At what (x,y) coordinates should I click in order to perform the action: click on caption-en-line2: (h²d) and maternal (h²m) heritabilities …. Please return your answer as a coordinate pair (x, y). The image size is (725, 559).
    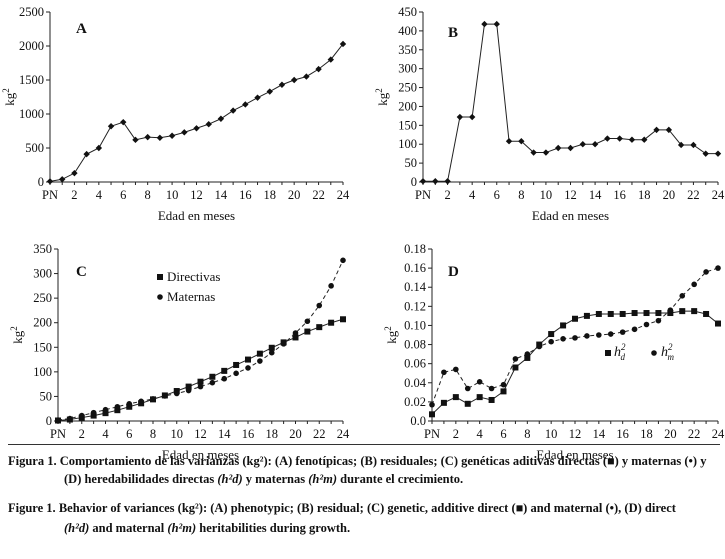
    Looking at the image, I should click on (207, 528).